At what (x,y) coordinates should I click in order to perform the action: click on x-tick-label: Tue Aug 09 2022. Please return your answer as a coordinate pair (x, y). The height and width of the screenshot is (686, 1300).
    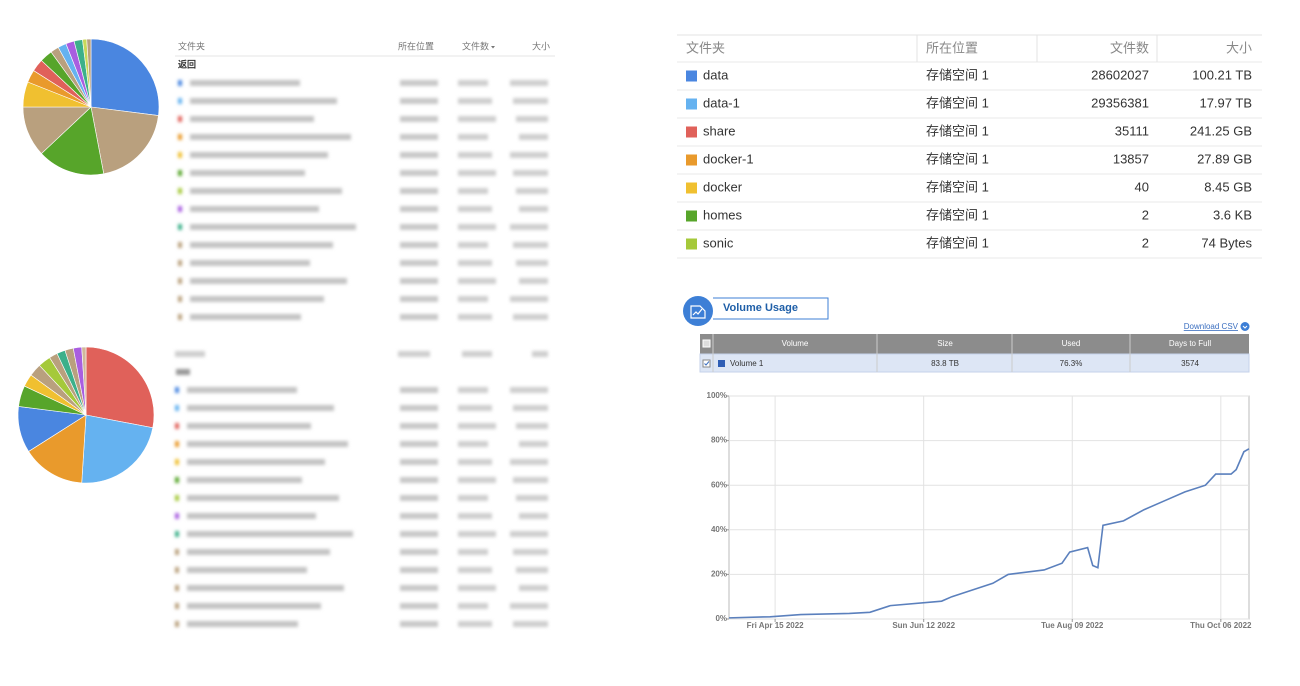
    Looking at the image, I should click on (1072, 625).